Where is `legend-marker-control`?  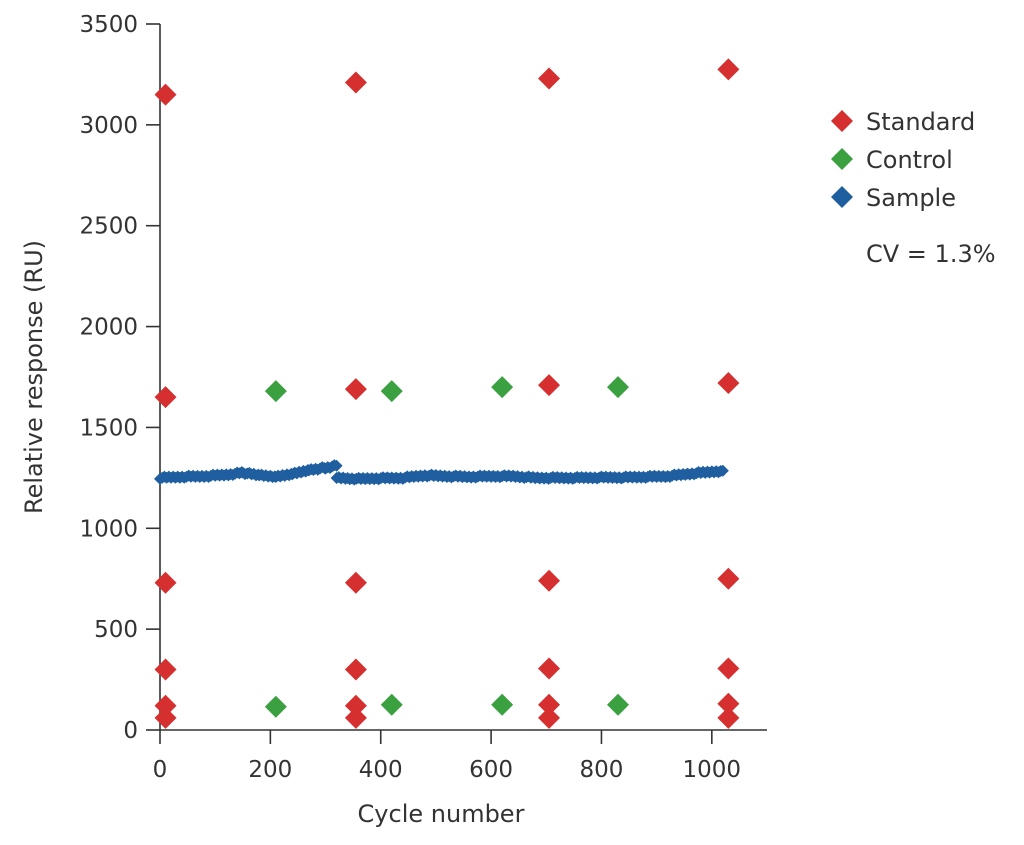
legend-marker-control is located at coordinates (842, 159).